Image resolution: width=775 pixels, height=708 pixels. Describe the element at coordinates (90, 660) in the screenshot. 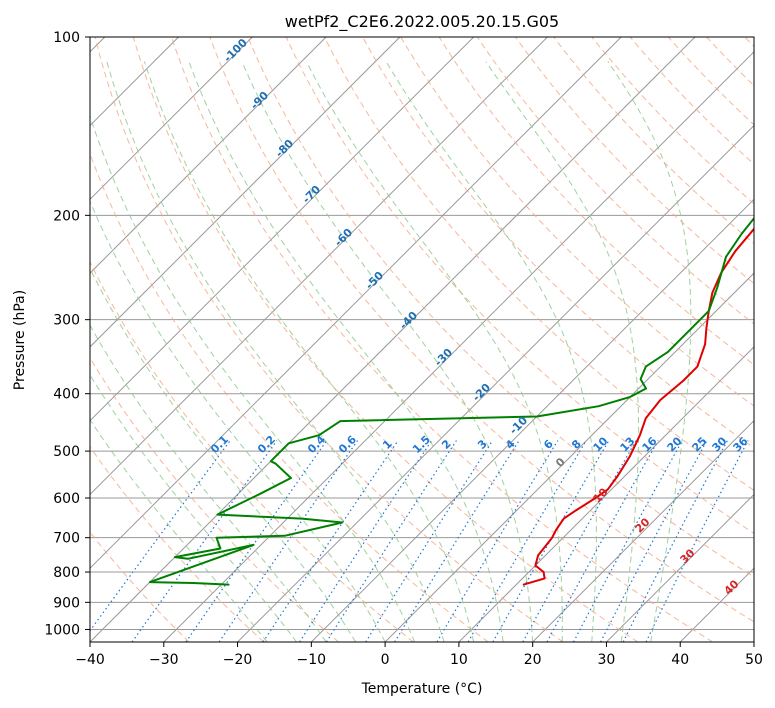

I see `x-tick-label: −40` at that location.